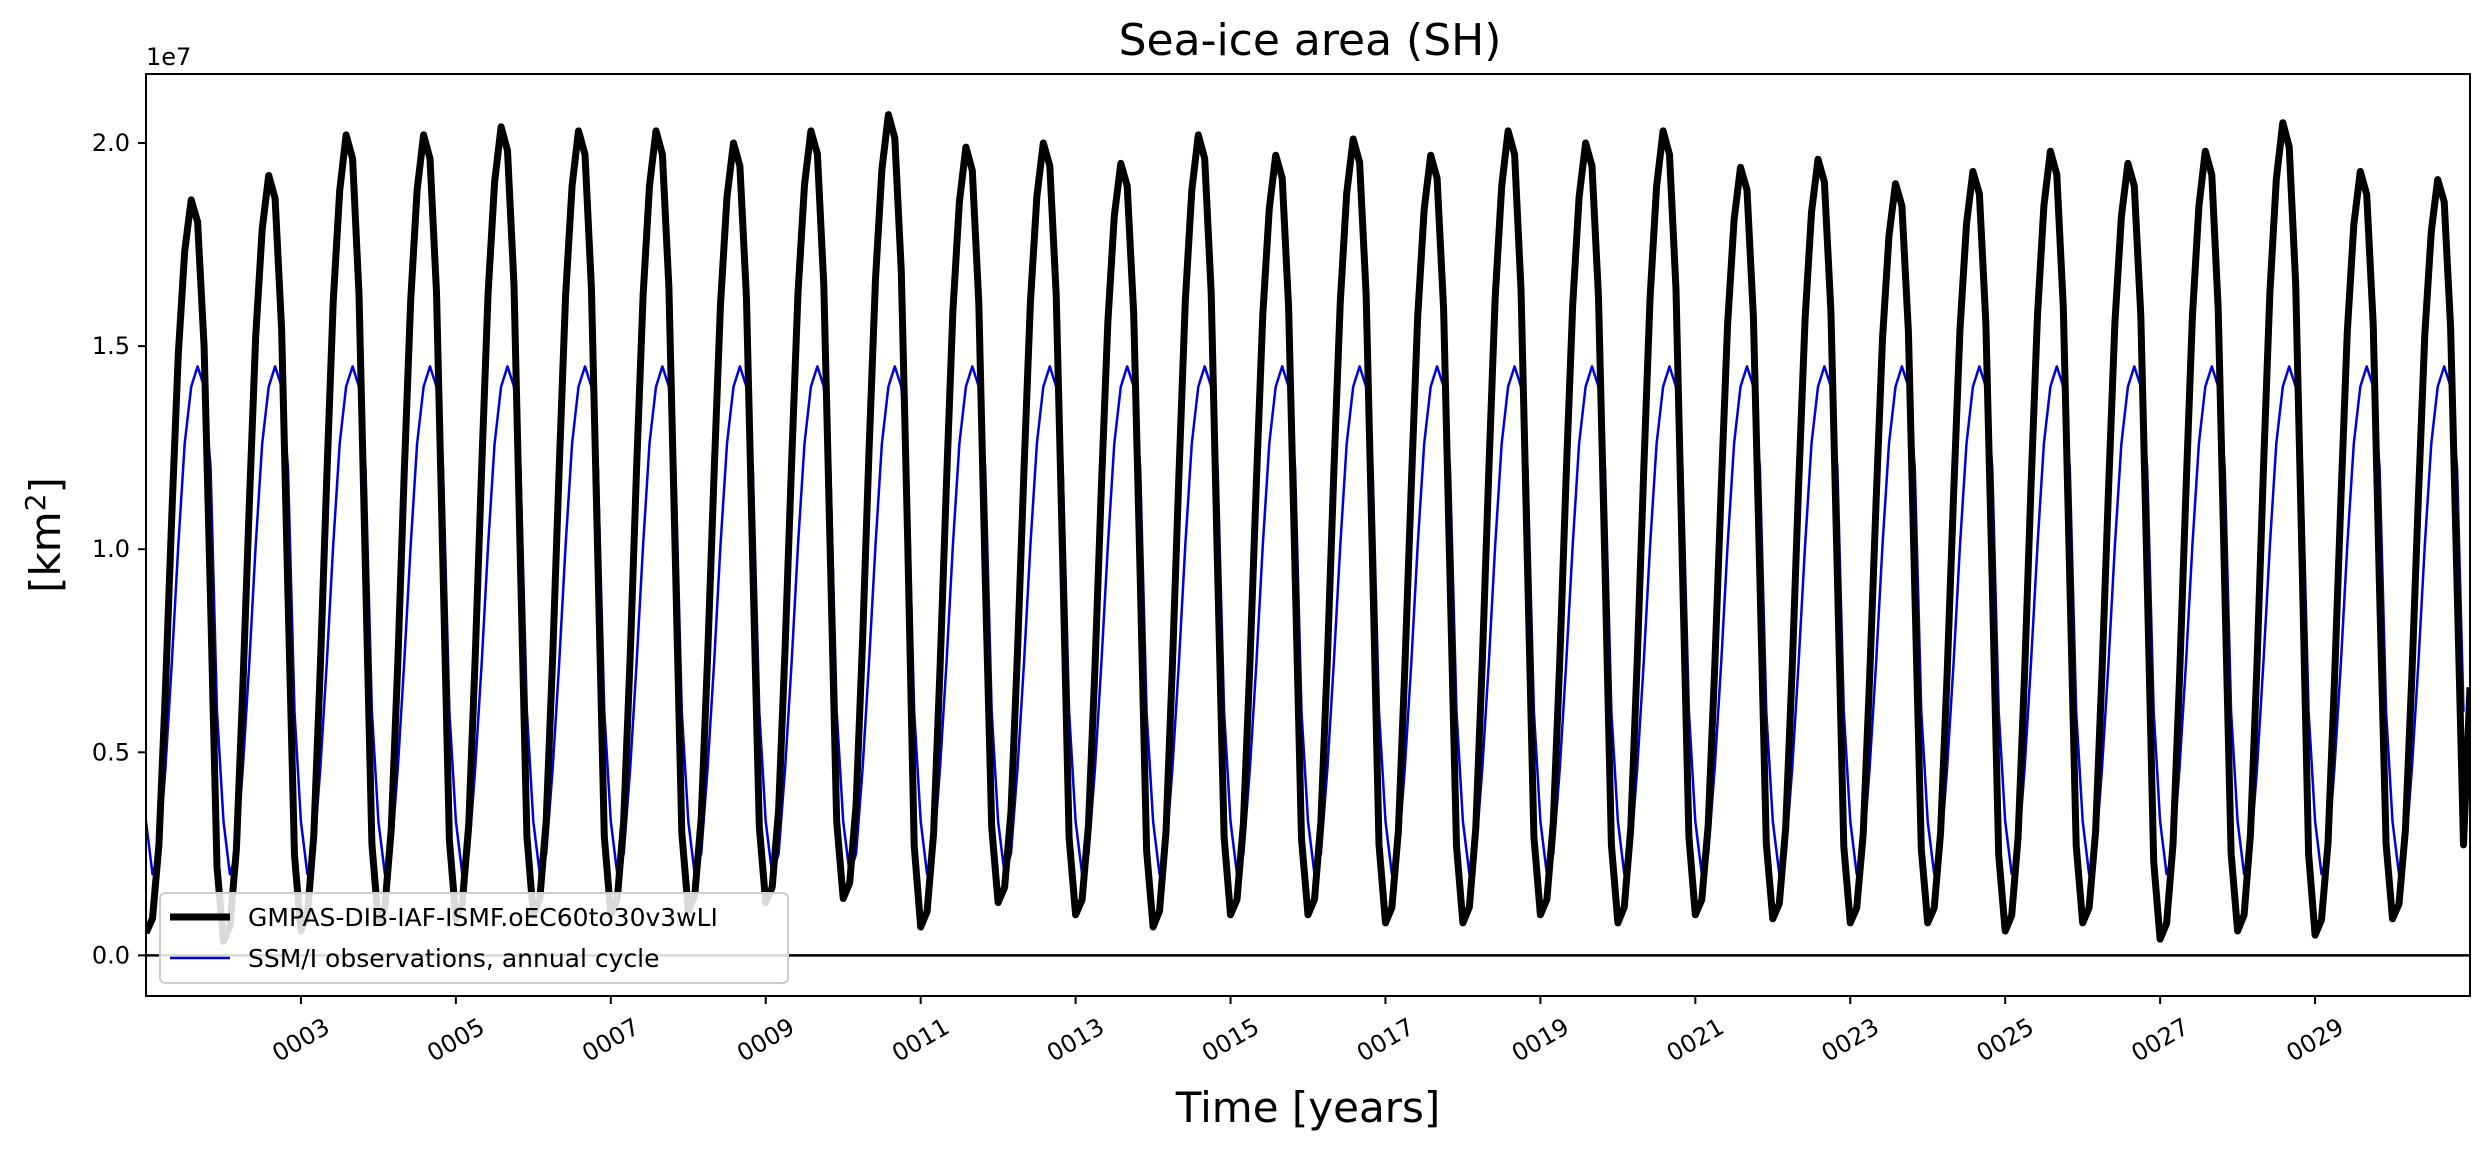 This screenshot has width=2490, height=1151. What do you see at coordinates (44, 535) in the screenshot?
I see `y-axis-label: [km2]` at bounding box center [44, 535].